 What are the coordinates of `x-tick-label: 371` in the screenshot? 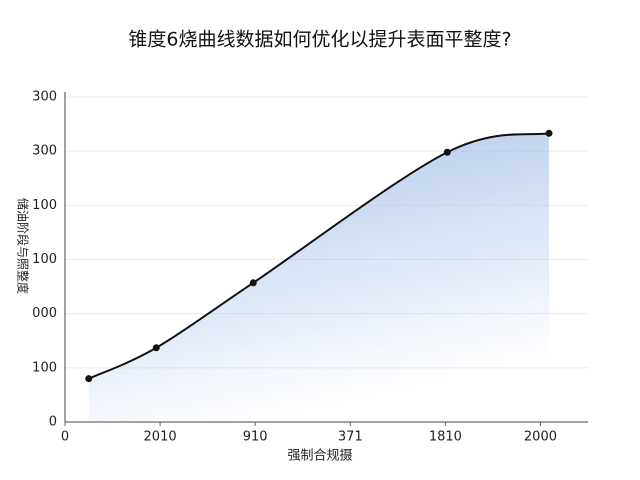 It's located at (350, 437).